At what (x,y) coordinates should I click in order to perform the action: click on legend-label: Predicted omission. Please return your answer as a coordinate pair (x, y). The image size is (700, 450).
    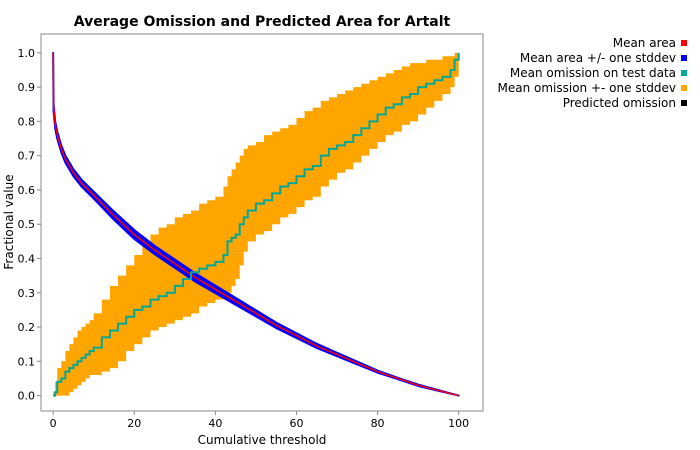
    Looking at the image, I should click on (619, 103).